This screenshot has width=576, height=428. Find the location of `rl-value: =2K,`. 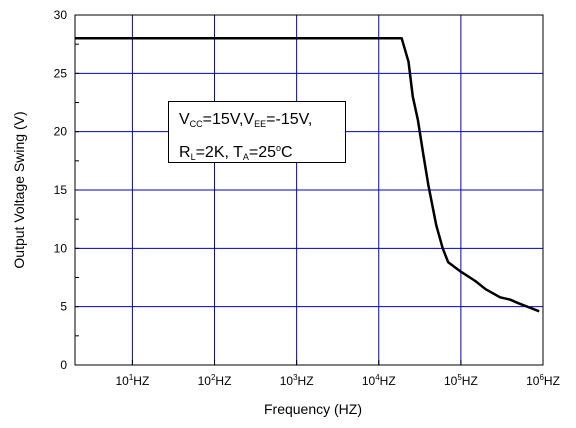

rl-value: =2K, is located at coordinates (214, 152).